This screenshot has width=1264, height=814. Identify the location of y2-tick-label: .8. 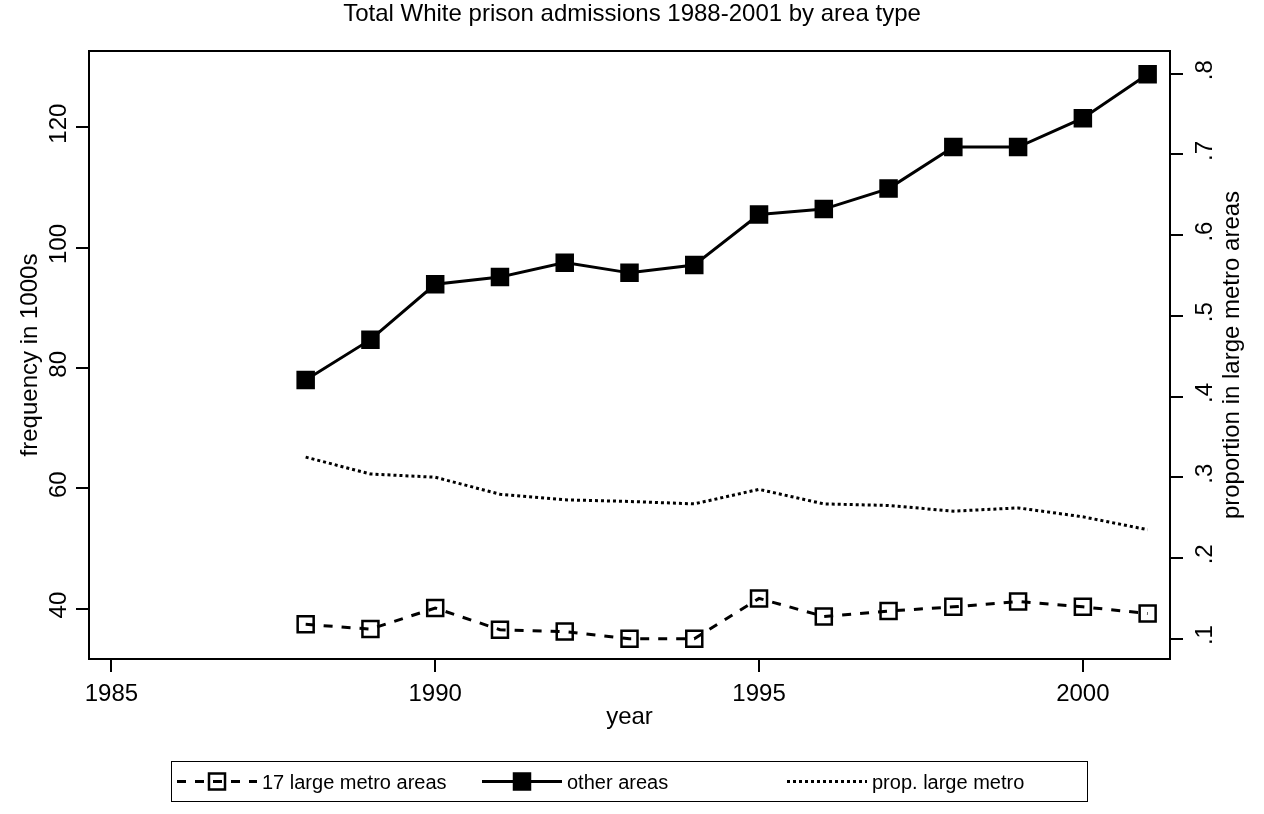
(1203, 70).